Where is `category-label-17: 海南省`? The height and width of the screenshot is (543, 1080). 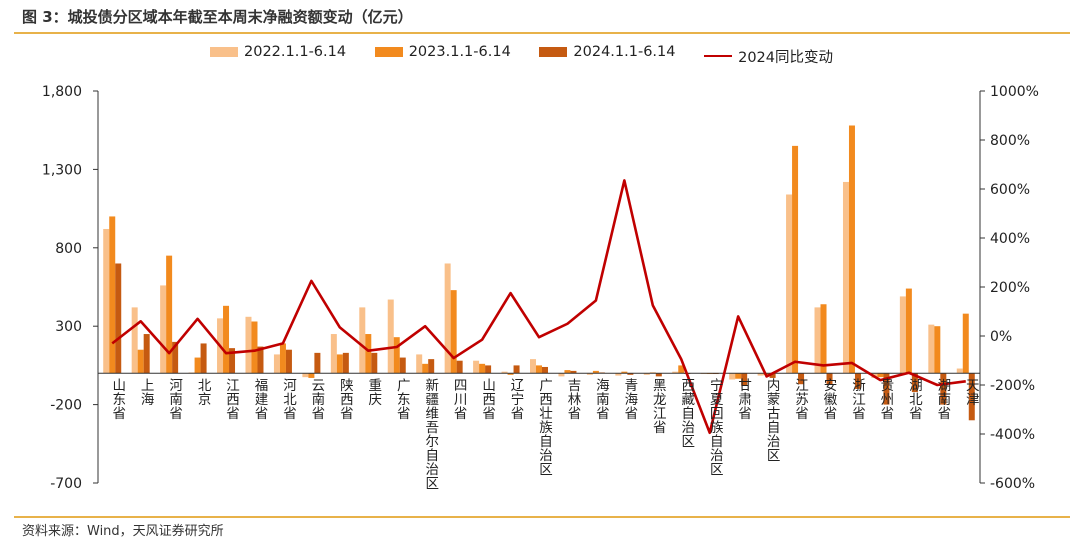
category-label-17: 海南省 is located at coordinates (601, 399).